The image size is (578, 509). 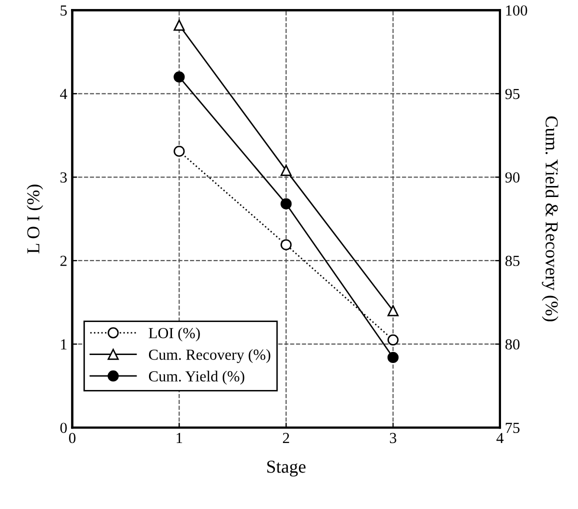 I want to click on legend-label: Cum. Recovery (%), so click(x=209, y=356).